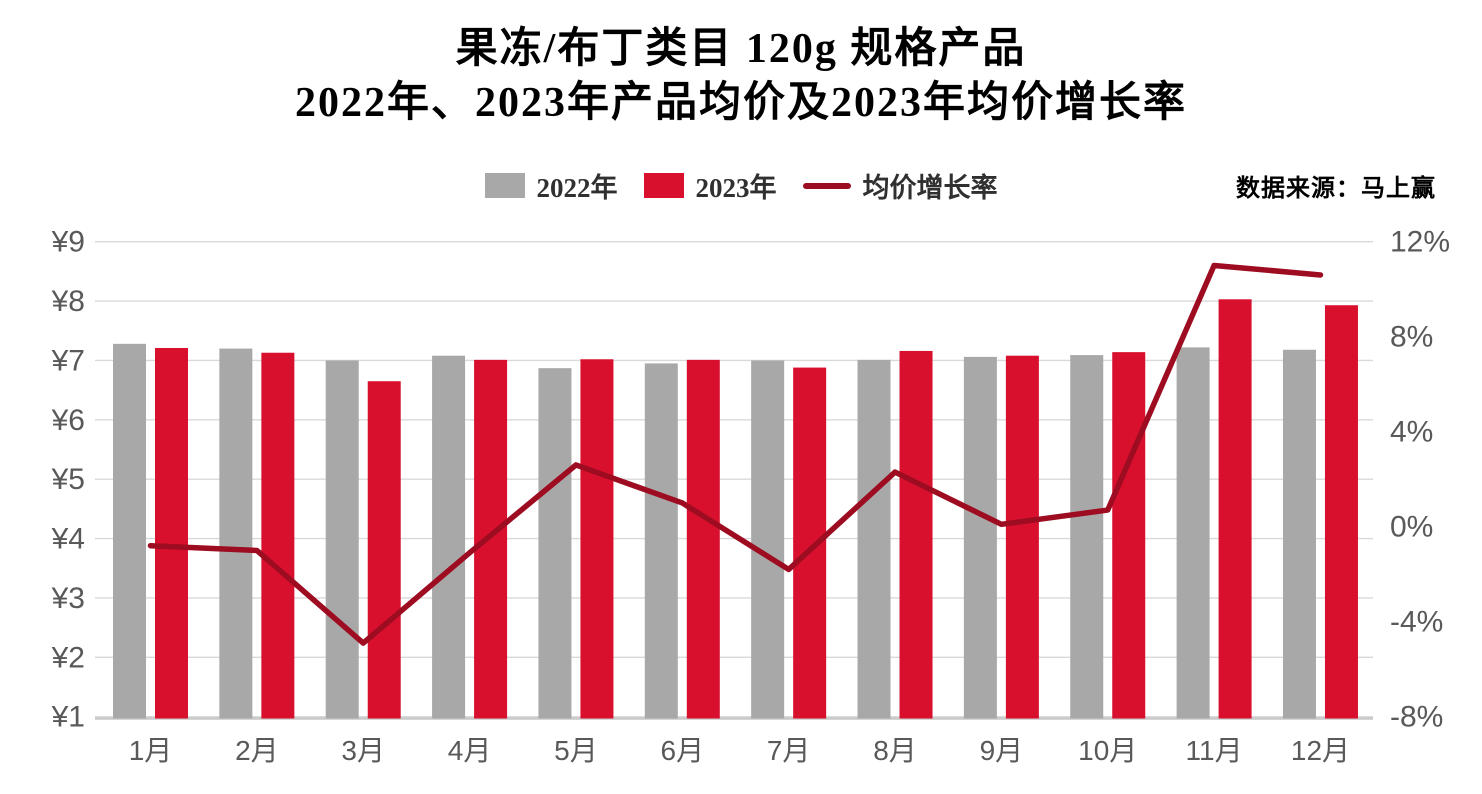 The height and width of the screenshot is (794, 1482). Describe the element at coordinates (1420, 242) in the screenshot. I see `right-axis-label: 12%` at that location.